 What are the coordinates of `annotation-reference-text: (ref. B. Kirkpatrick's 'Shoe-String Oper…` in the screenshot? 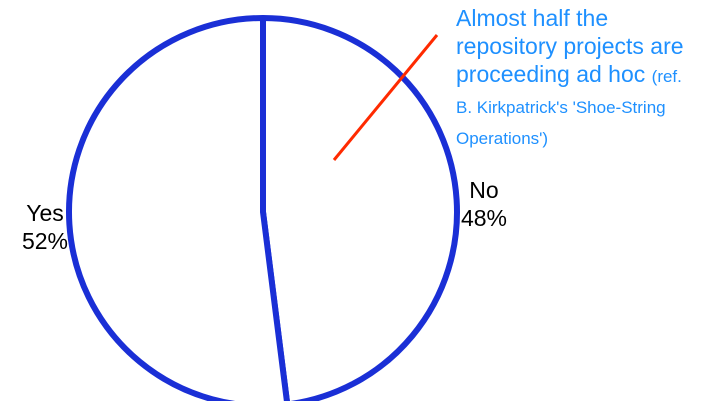 It's located at (569, 107).